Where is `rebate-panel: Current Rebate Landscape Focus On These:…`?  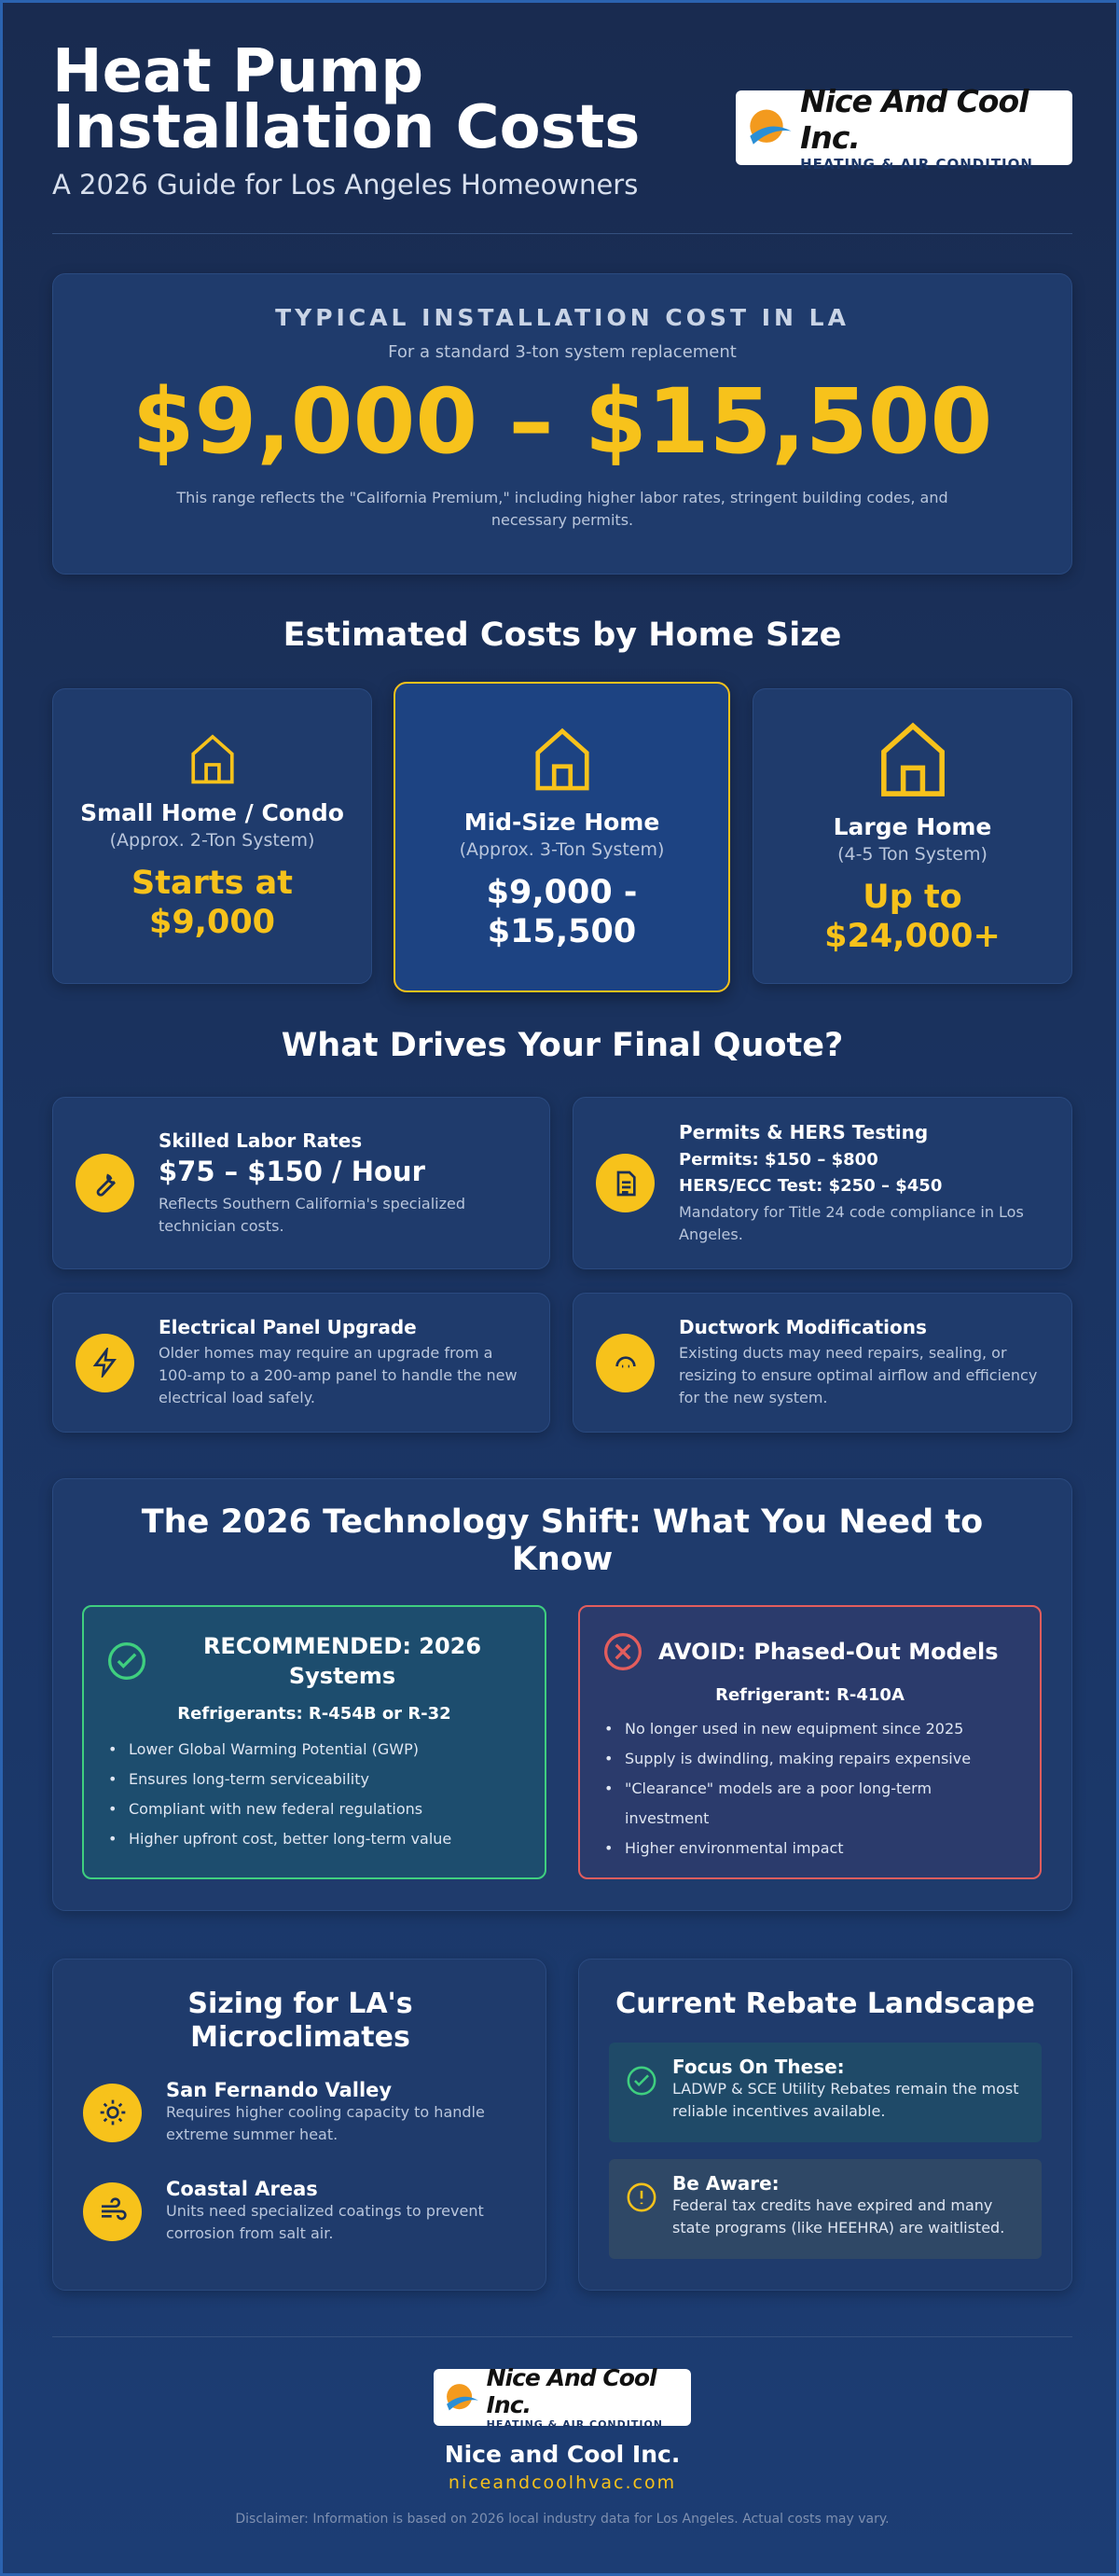
rebate-panel: Current Rebate Landscape Focus On These:… is located at coordinates (825, 2125).